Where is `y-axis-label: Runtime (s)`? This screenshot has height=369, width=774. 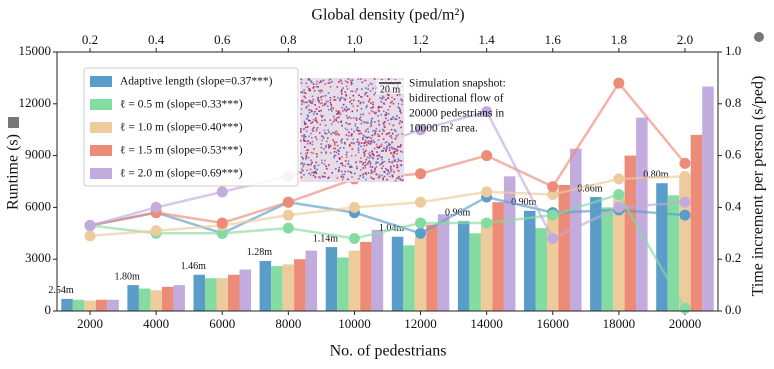 y-axis-label: Runtime (s) is located at coordinates (13, 172).